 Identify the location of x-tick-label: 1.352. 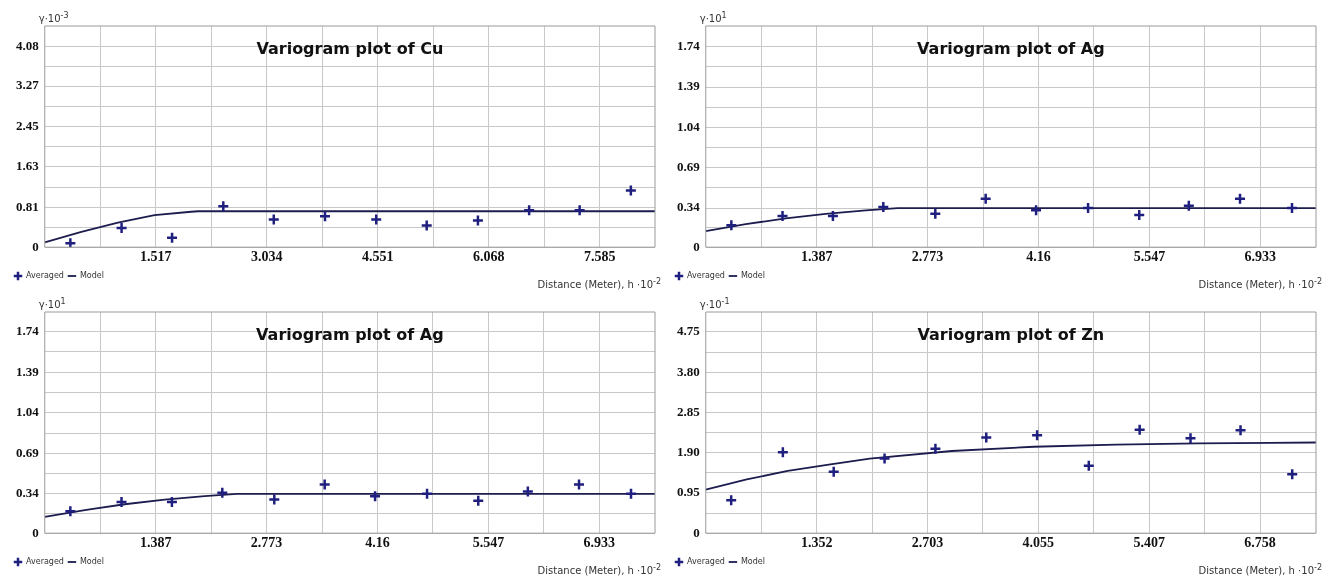
(816, 543).